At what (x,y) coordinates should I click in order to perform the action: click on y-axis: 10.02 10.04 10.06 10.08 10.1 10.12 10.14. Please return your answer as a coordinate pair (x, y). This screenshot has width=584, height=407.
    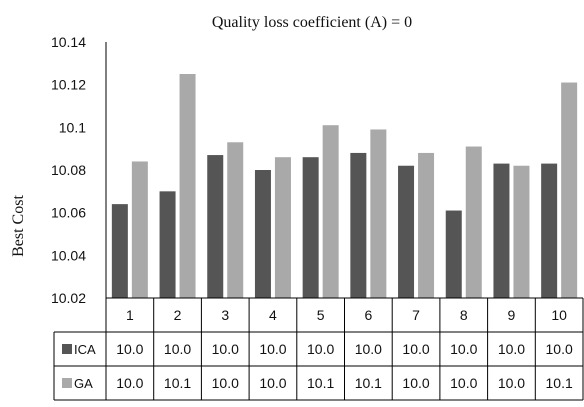
    Looking at the image, I should click on (79, 170).